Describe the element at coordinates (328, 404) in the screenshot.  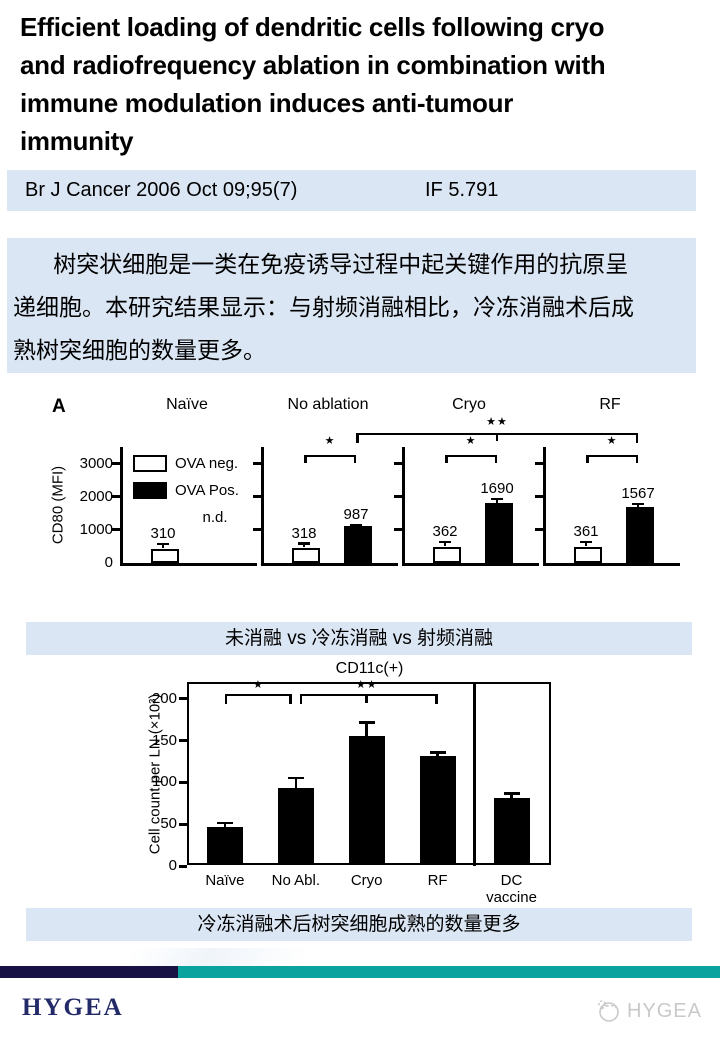
I see `figure-a-panel-title: No ablation` at that location.